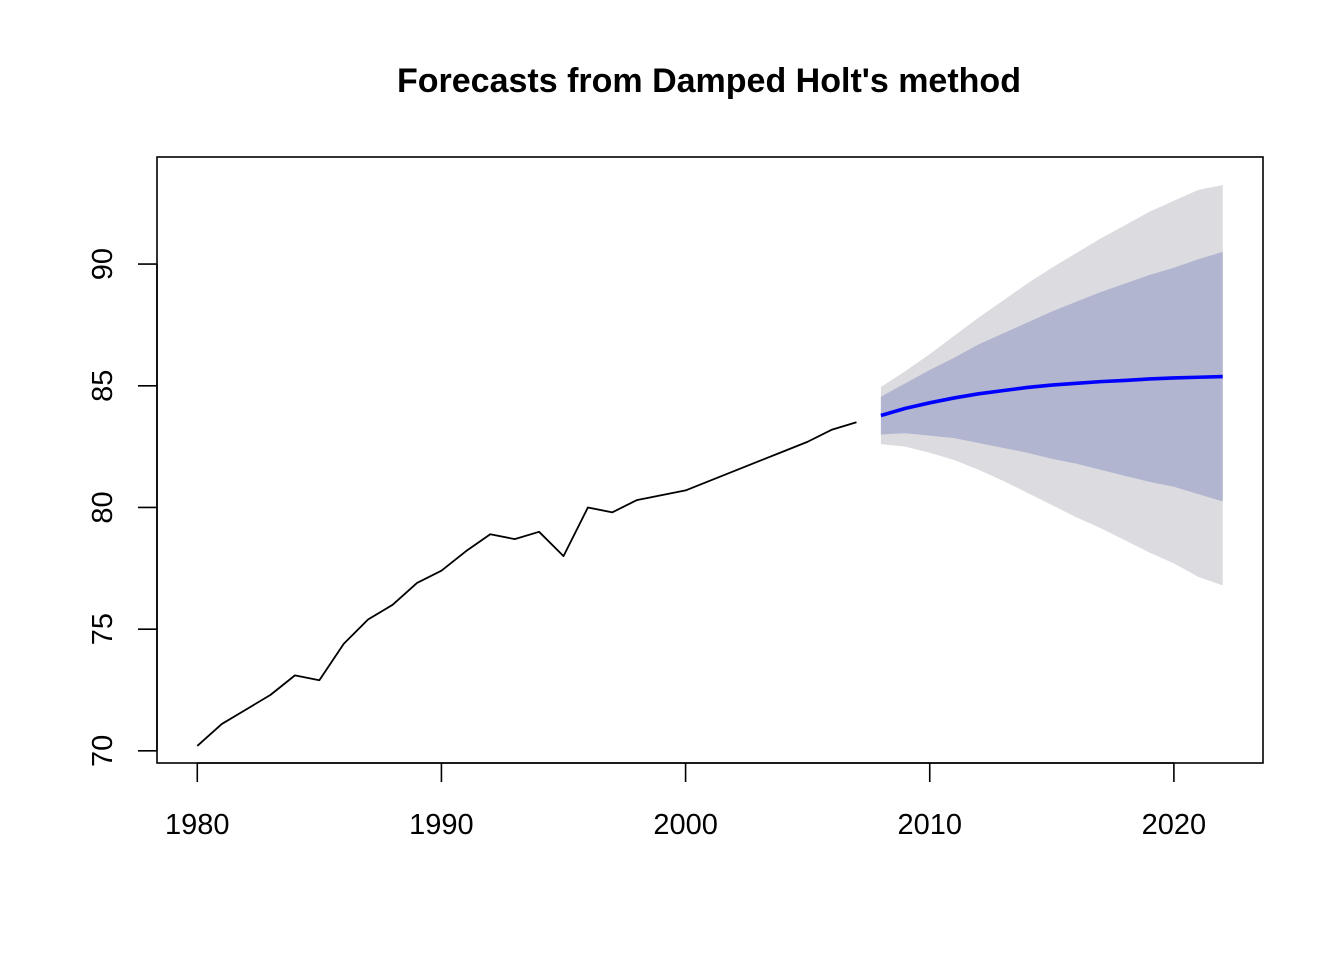 The height and width of the screenshot is (960, 1344). Describe the element at coordinates (103, 751) in the screenshot. I see `y-tick-label: 70` at that location.